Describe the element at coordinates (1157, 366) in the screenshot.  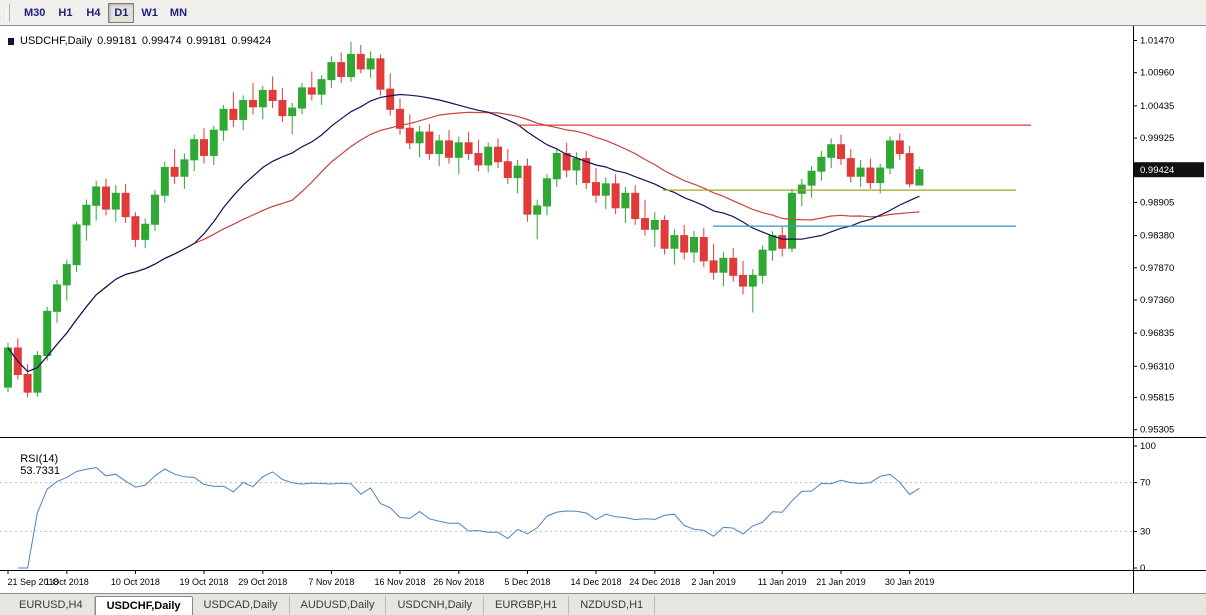
I see `svg-text: 0.96310` at that location.